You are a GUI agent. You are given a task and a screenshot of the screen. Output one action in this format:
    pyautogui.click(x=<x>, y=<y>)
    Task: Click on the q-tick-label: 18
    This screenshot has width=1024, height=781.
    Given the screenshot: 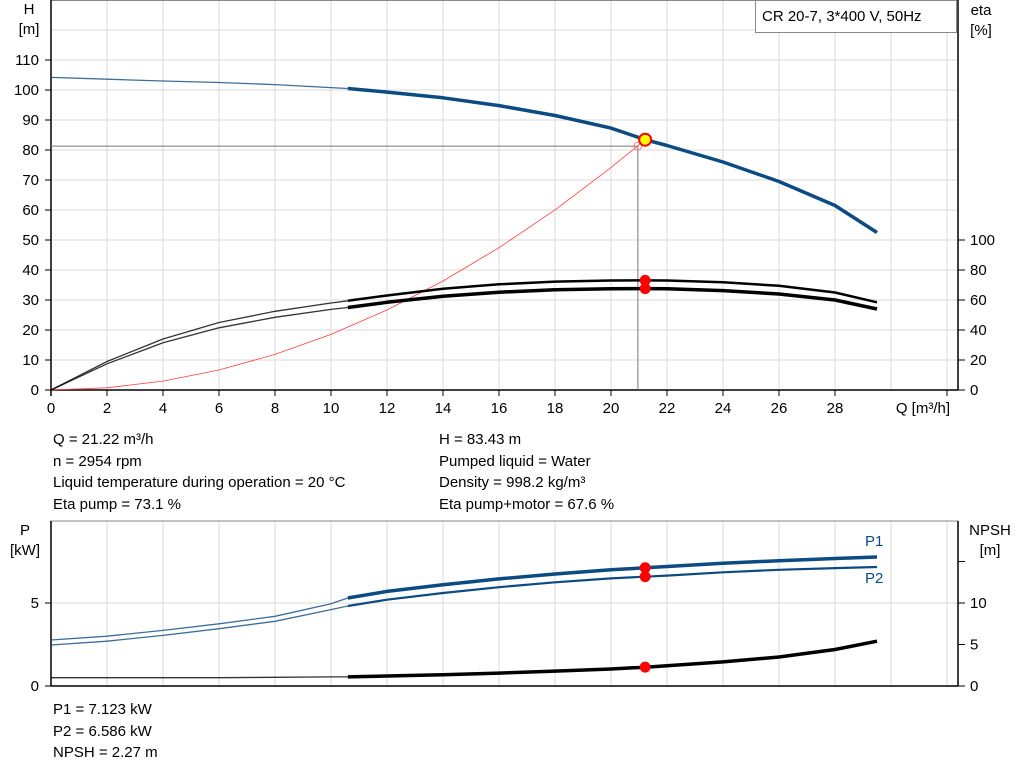 What is the action you would take?
    pyautogui.click(x=555, y=408)
    